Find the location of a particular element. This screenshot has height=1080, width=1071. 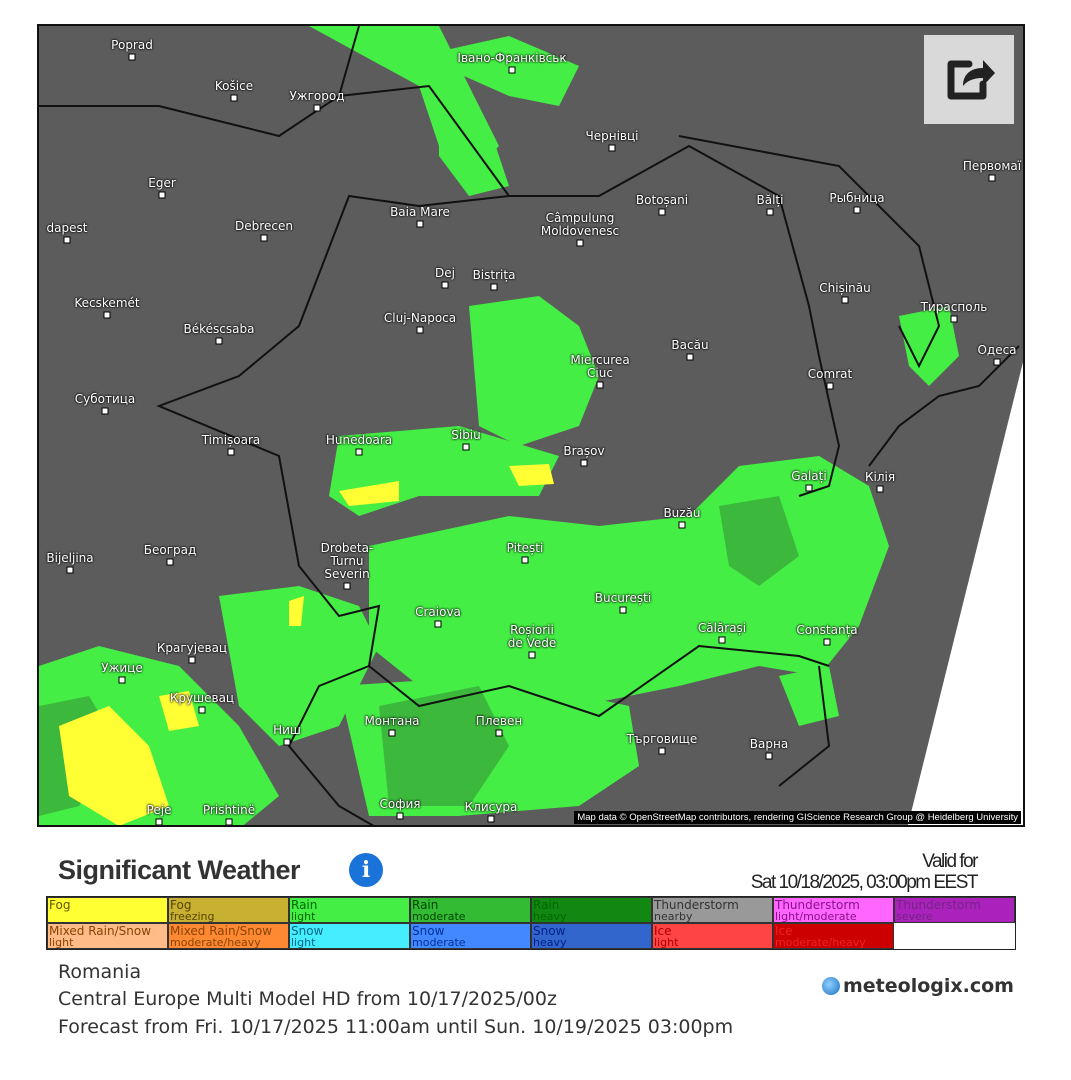

city-label: Чернівці is located at coordinates (612, 136).